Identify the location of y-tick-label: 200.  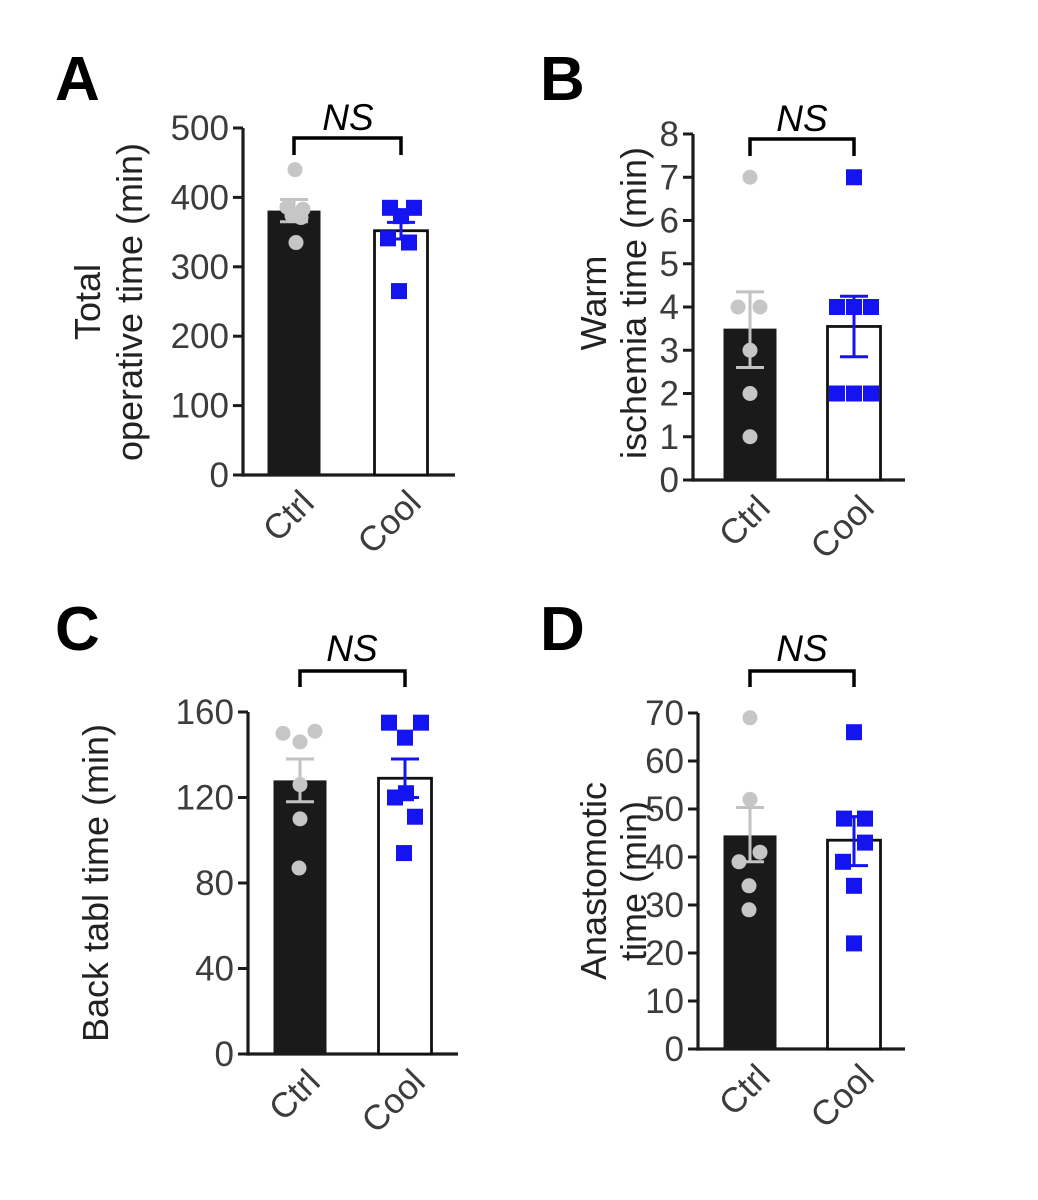
(200, 336).